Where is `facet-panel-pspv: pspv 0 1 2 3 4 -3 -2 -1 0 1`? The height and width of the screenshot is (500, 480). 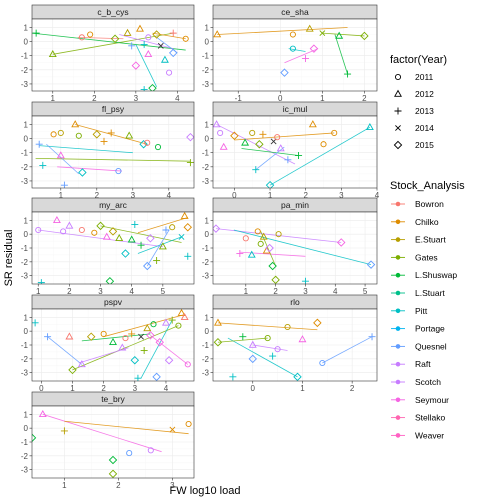 facet-panel-pspv: pspv 0 1 2 3 4 -3 -2 -1 0 1 is located at coordinates (108, 343).